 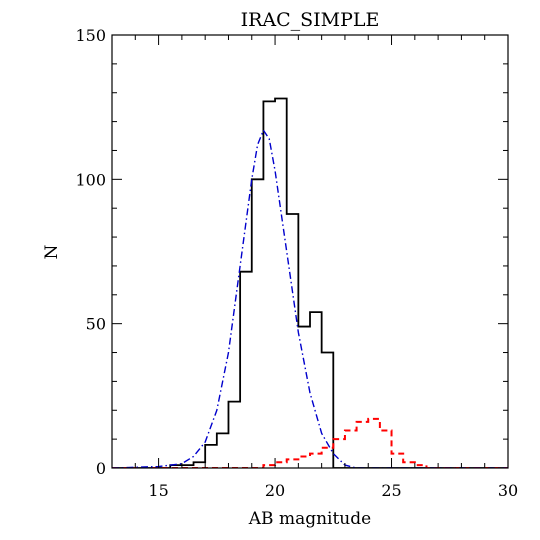 What do you see at coordinates (101, 468) in the screenshot?
I see `y-tick-label: 0` at bounding box center [101, 468].